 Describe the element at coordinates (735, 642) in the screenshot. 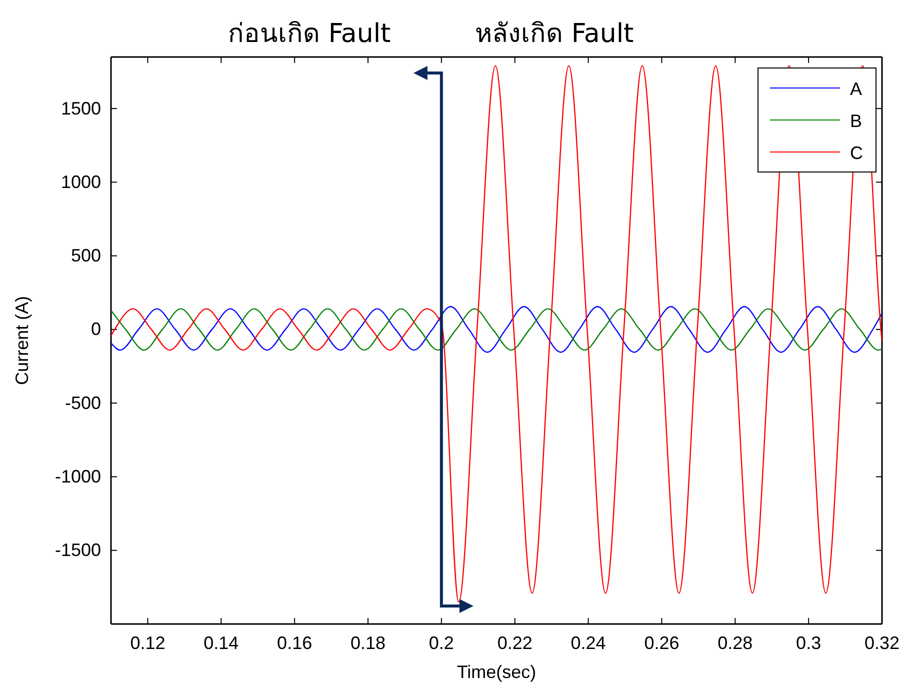

I see `x-tick-label: 0.28` at that location.